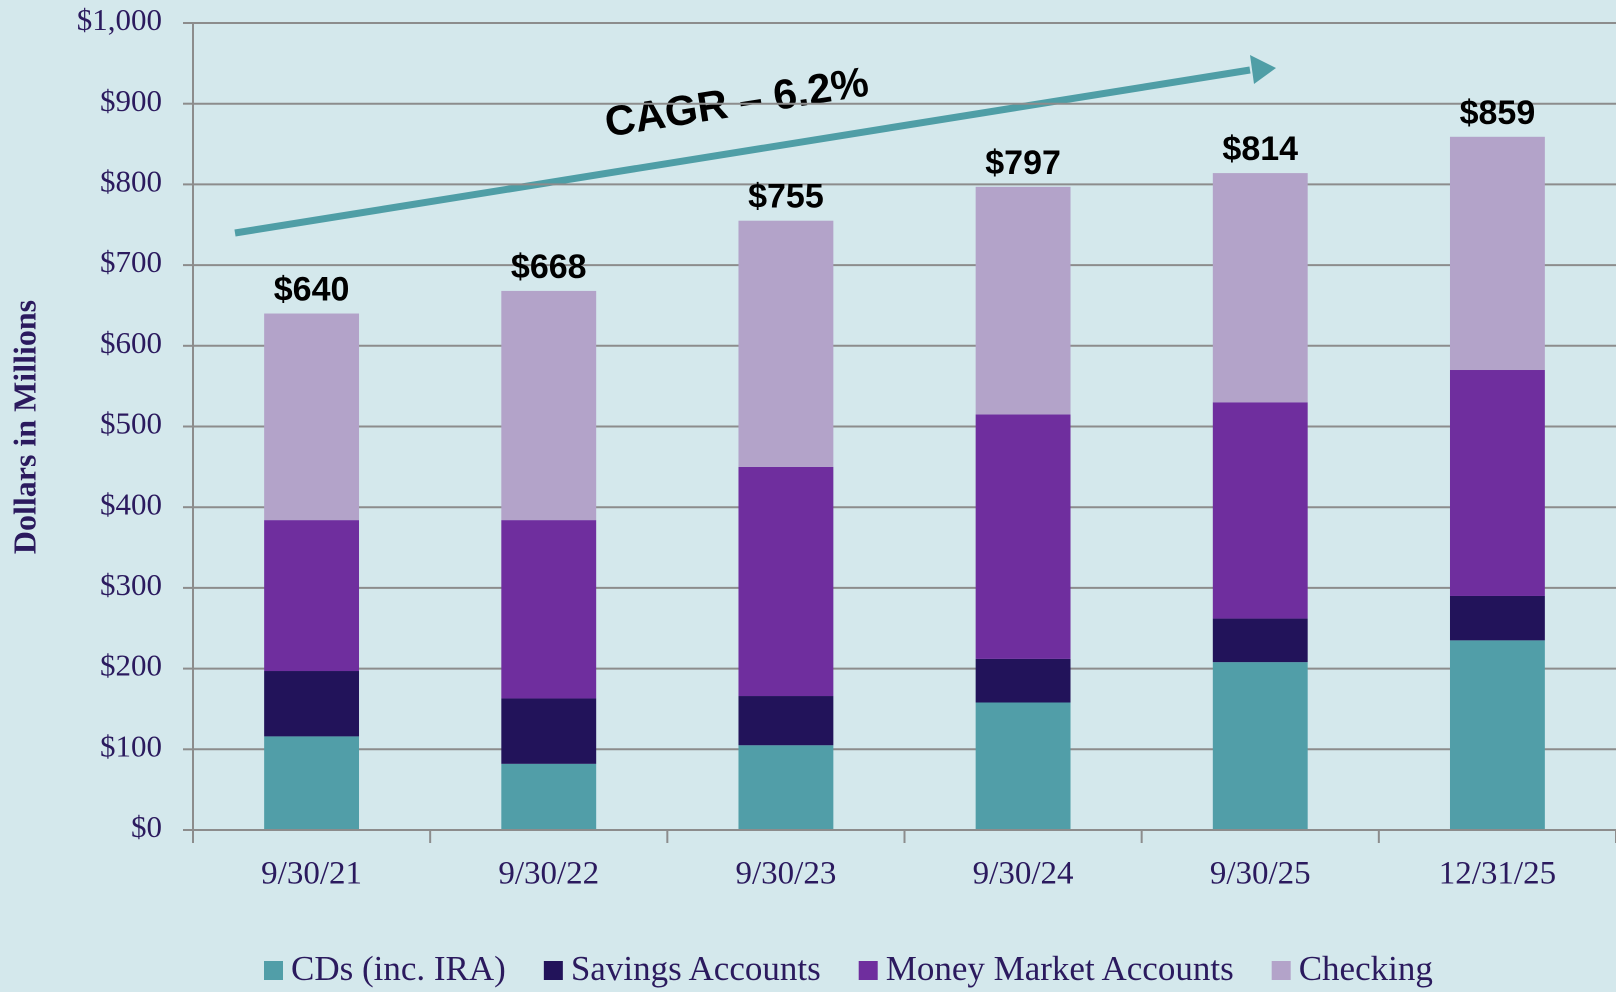 Image resolution: width=1616 pixels, height=992 pixels. What do you see at coordinates (131, 100) in the screenshot?
I see `y-tick-label: $900` at bounding box center [131, 100].